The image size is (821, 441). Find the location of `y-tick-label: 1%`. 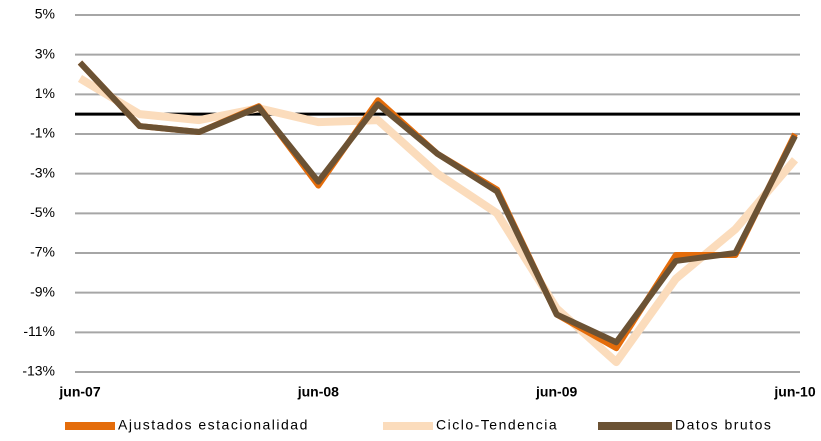

y-tick-label: 1% is located at coordinates (45, 93).